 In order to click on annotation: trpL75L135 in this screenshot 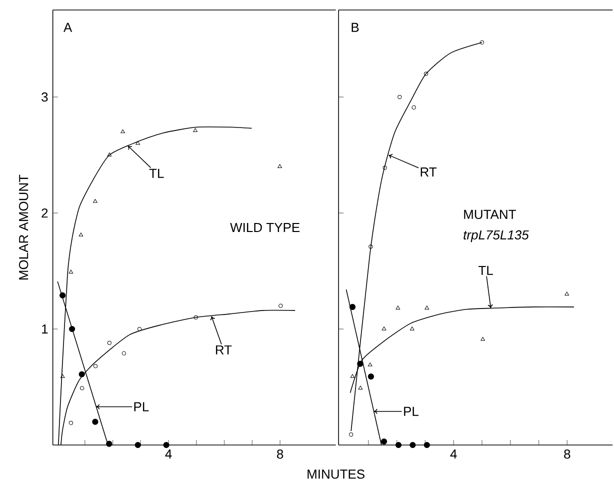, I will do `click(496, 236)`.